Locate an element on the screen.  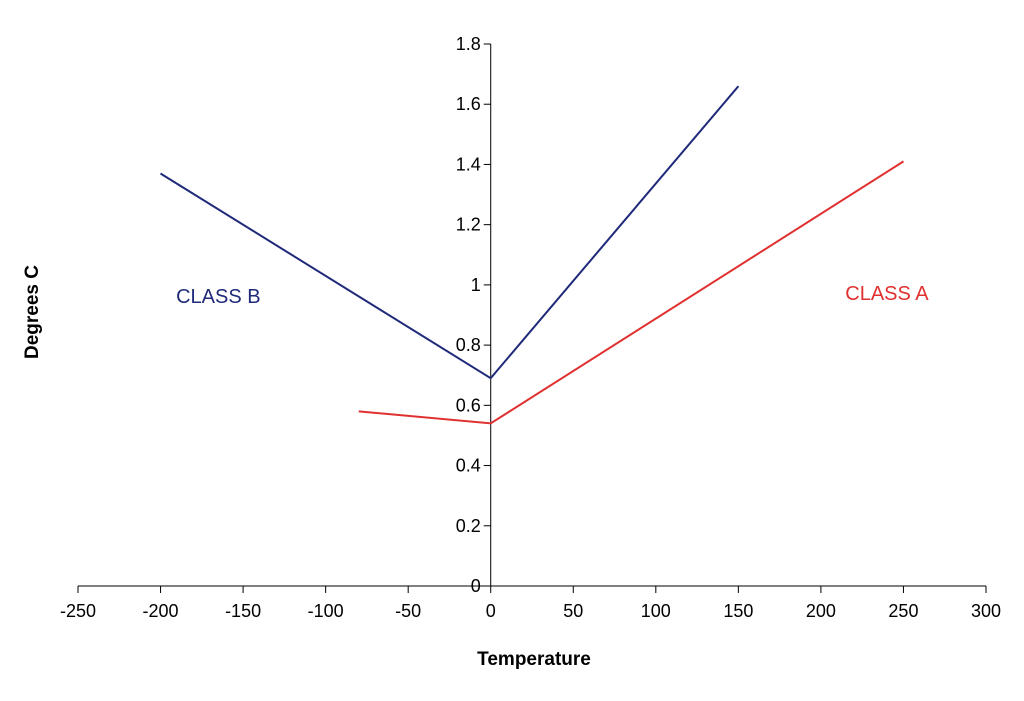
x-tick-label: 50 is located at coordinates (573, 611).